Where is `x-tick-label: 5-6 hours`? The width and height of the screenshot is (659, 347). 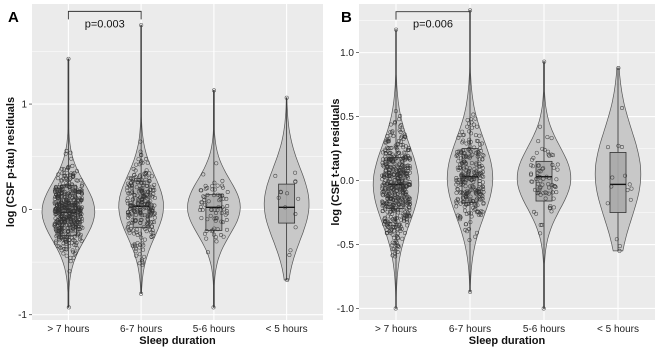 x-tick-label: 5-6 hours is located at coordinates (214, 329).